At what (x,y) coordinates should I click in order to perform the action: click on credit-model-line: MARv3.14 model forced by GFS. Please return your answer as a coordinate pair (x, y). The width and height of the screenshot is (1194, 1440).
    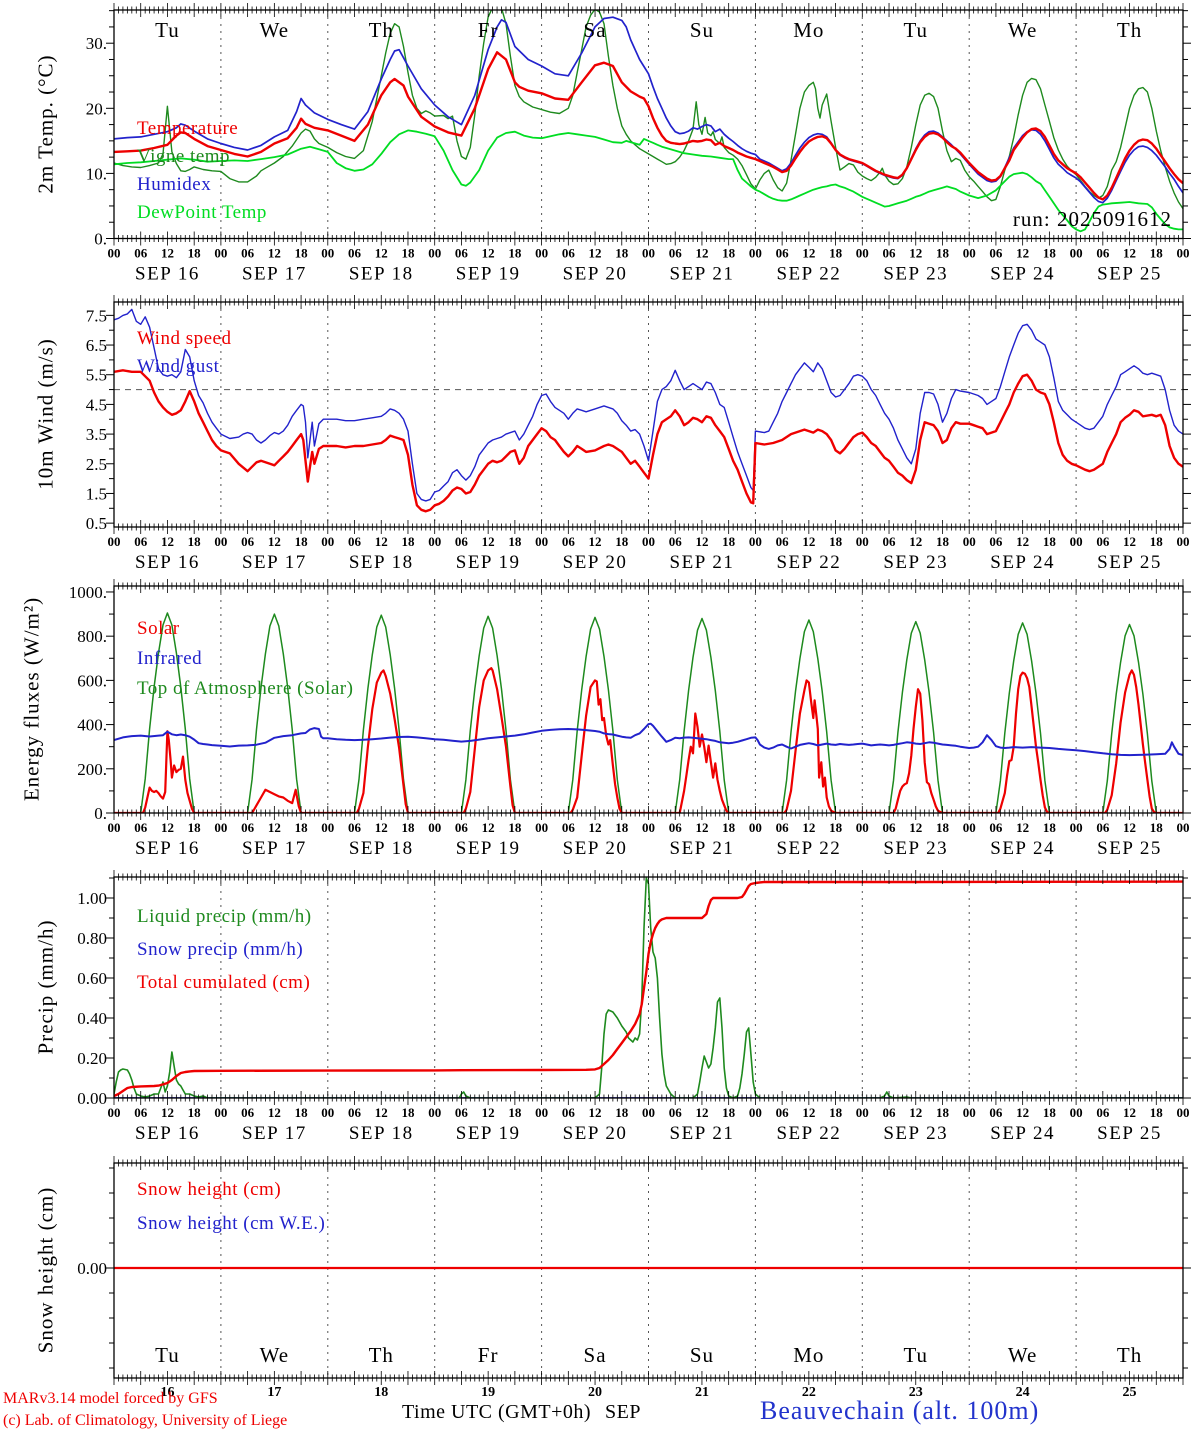
    Looking at the image, I should click on (110, 1398).